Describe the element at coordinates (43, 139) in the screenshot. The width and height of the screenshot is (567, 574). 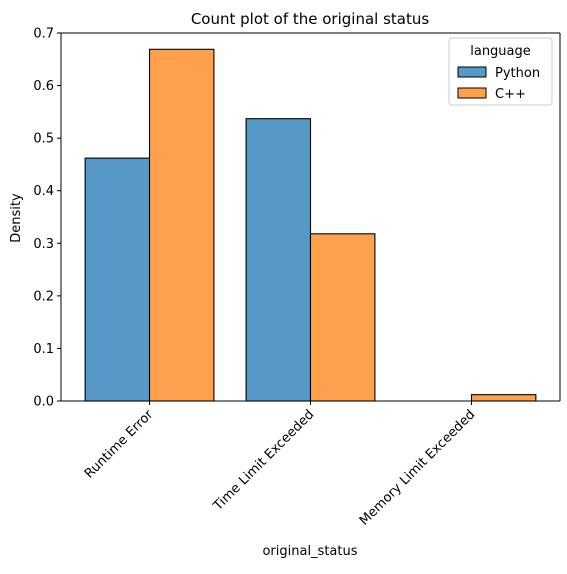
I see `y-tick-label: 0.5` at that location.